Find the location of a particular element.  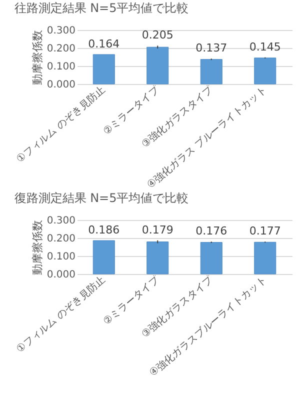

data-label: 0.179 is located at coordinates (158, 229).